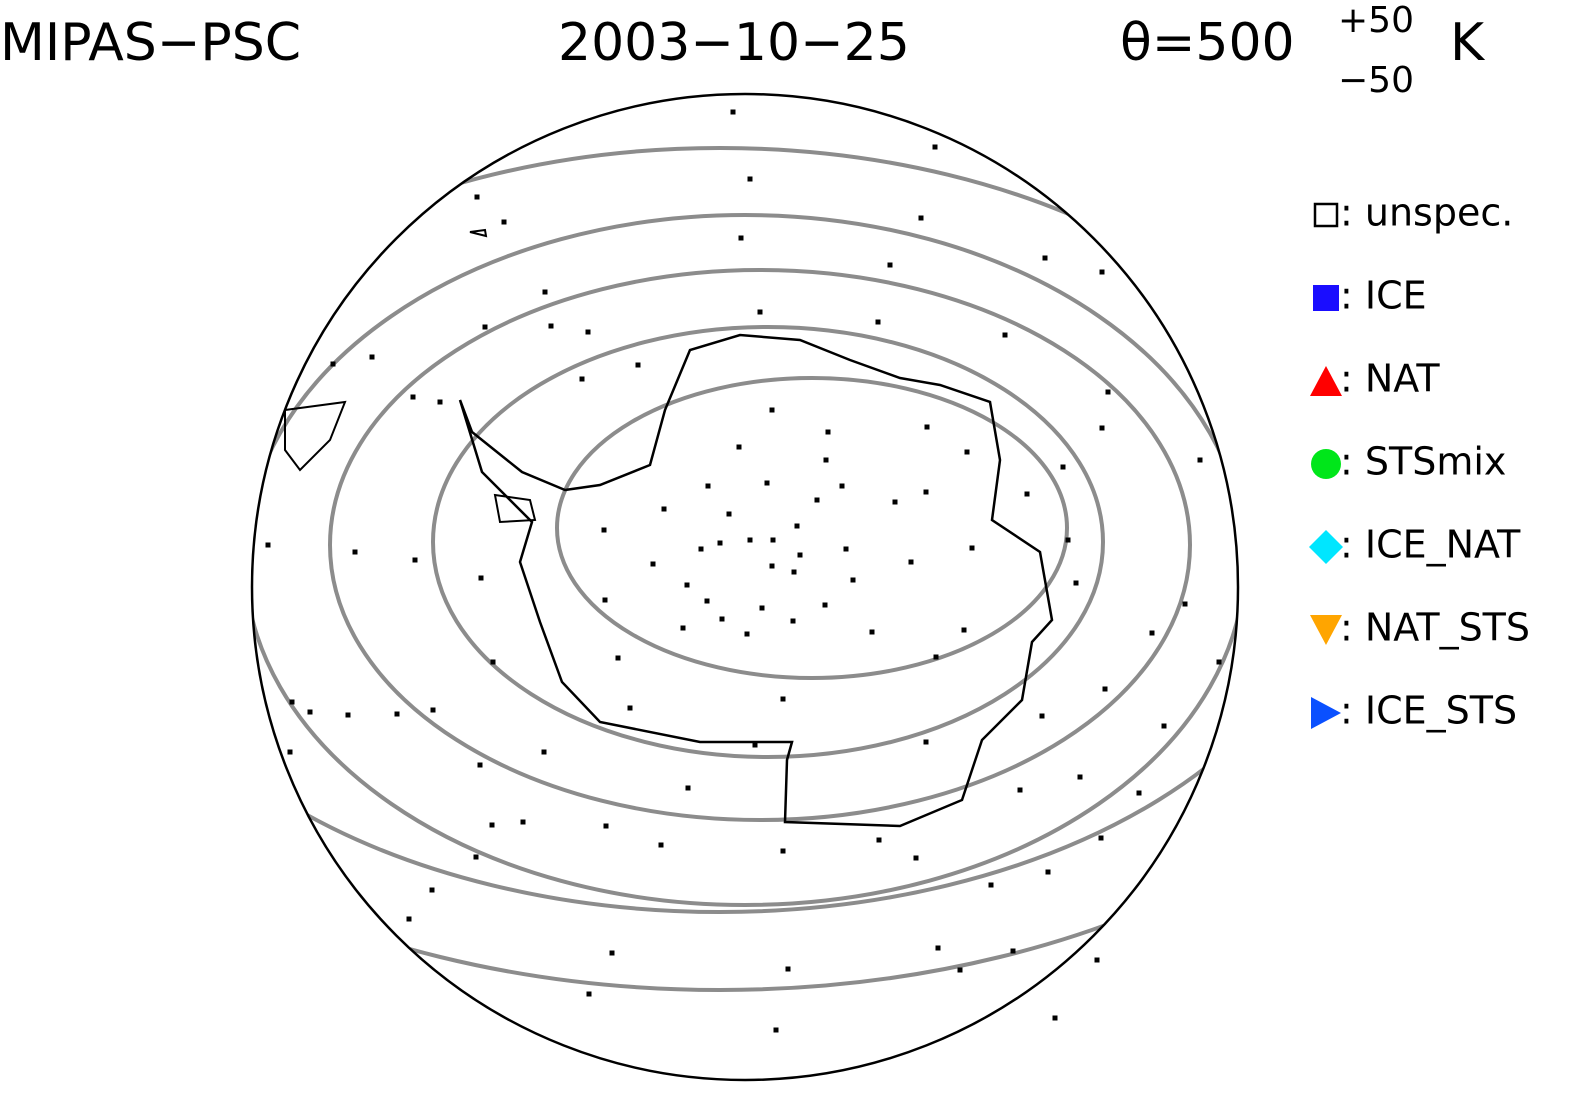 This screenshot has height=1100, width=1587. I want to click on islands, so click(410, 376).